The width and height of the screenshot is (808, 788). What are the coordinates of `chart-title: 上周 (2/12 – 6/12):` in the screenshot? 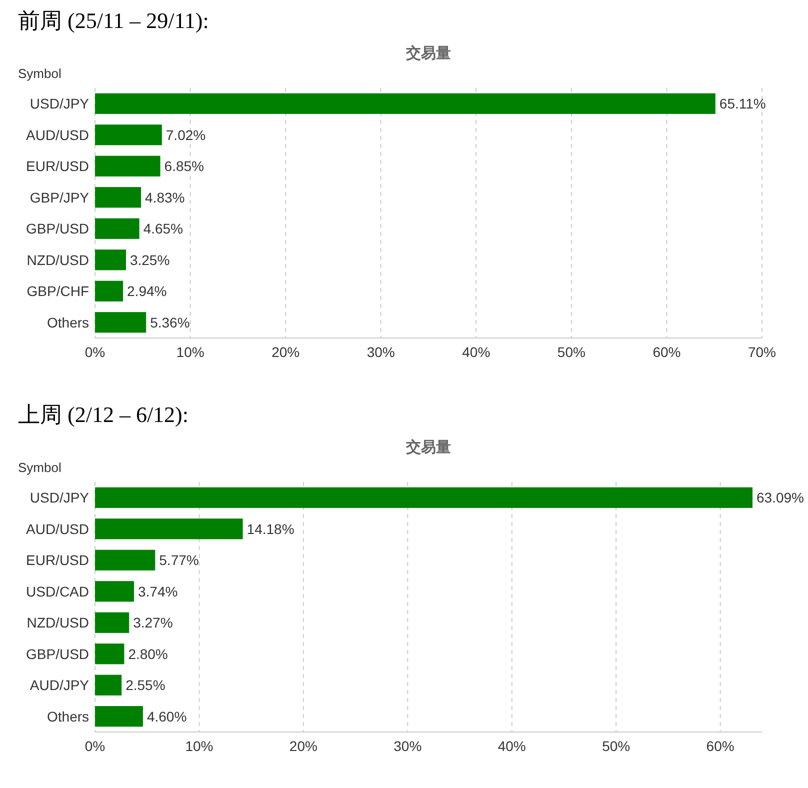 It's located at (103, 414).